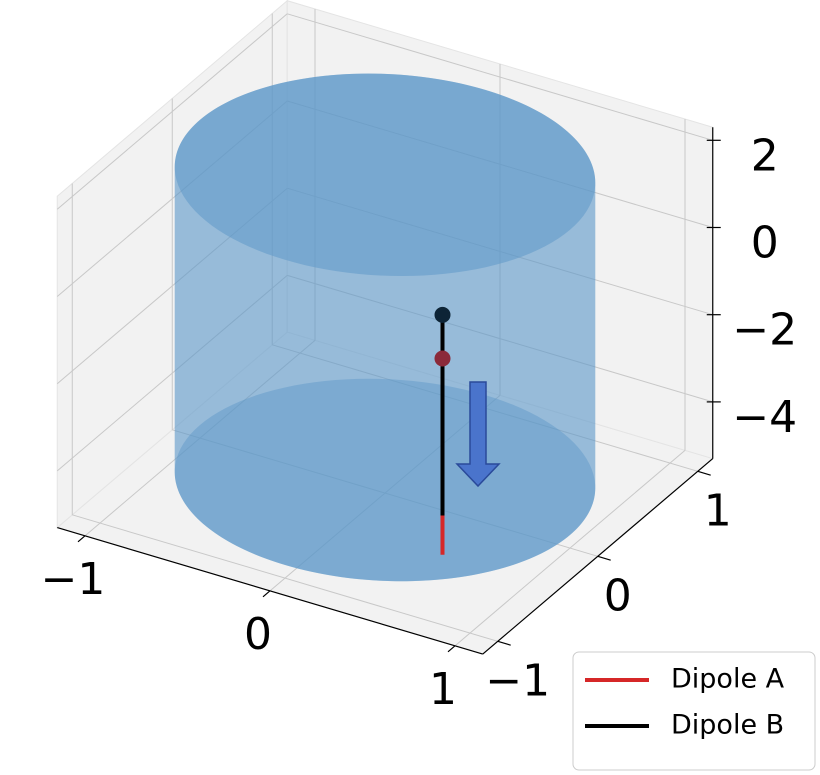 The height and width of the screenshot is (775, 820). What do you see at coordinates (443, 689) in the screenshot?
I see `x-tick-label: 1` at bounding box center [443, 689].